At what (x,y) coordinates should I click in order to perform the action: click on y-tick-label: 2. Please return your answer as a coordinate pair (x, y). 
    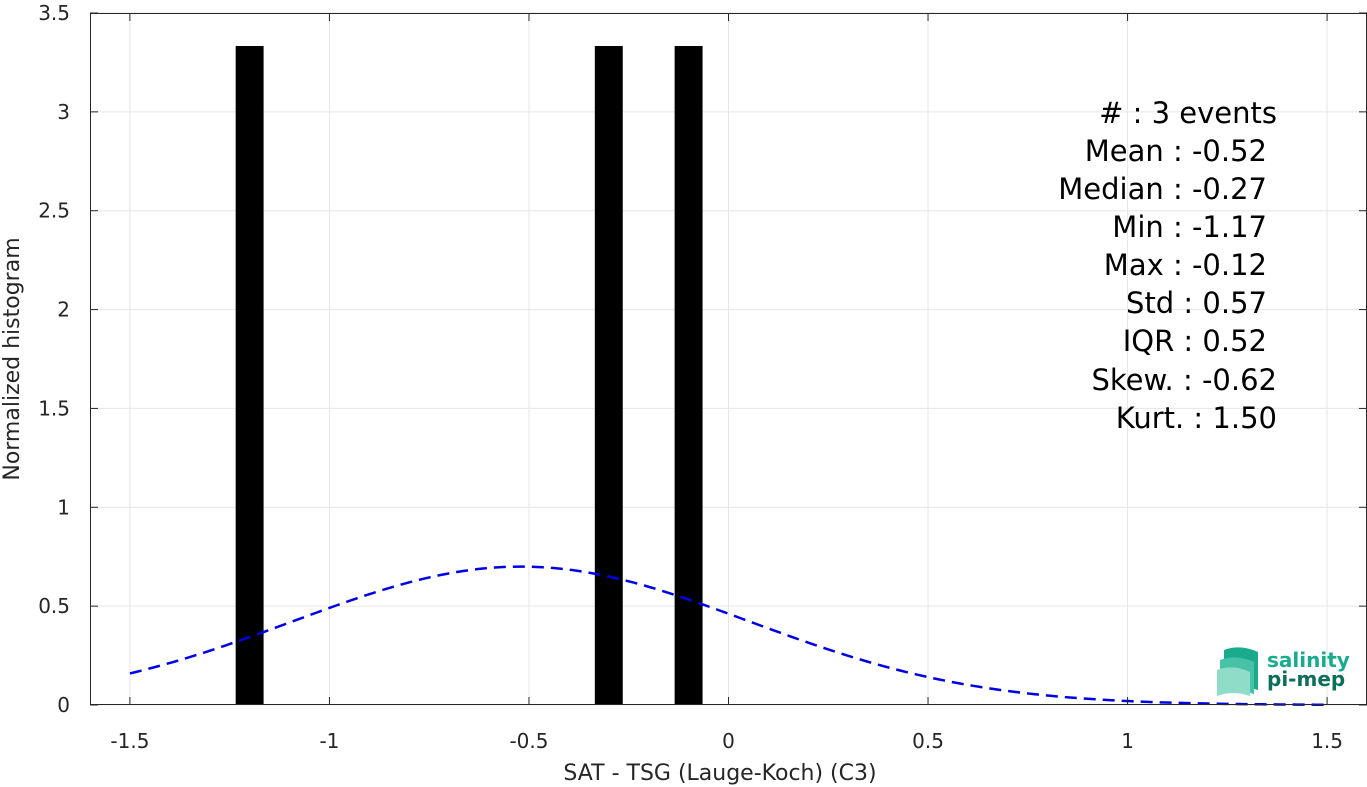
    Looking at the image, I should click on (63, 310).